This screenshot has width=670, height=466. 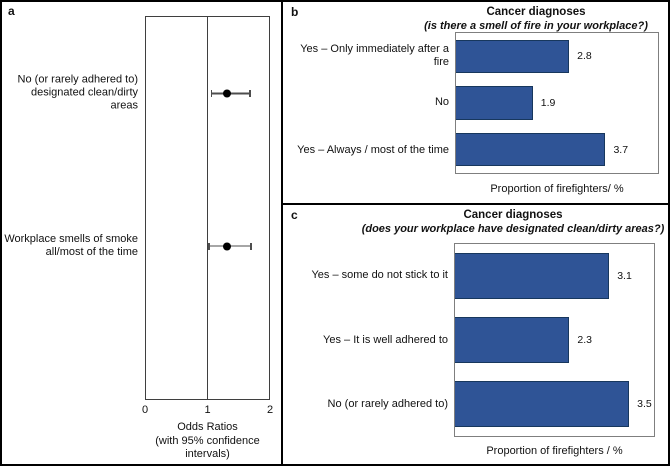 What do you see at coordinates (554, 451) in the screenshot?
I see `panel-c-x-axis-label: Proportion of firefighters / %` at bounding box center [554, 451].